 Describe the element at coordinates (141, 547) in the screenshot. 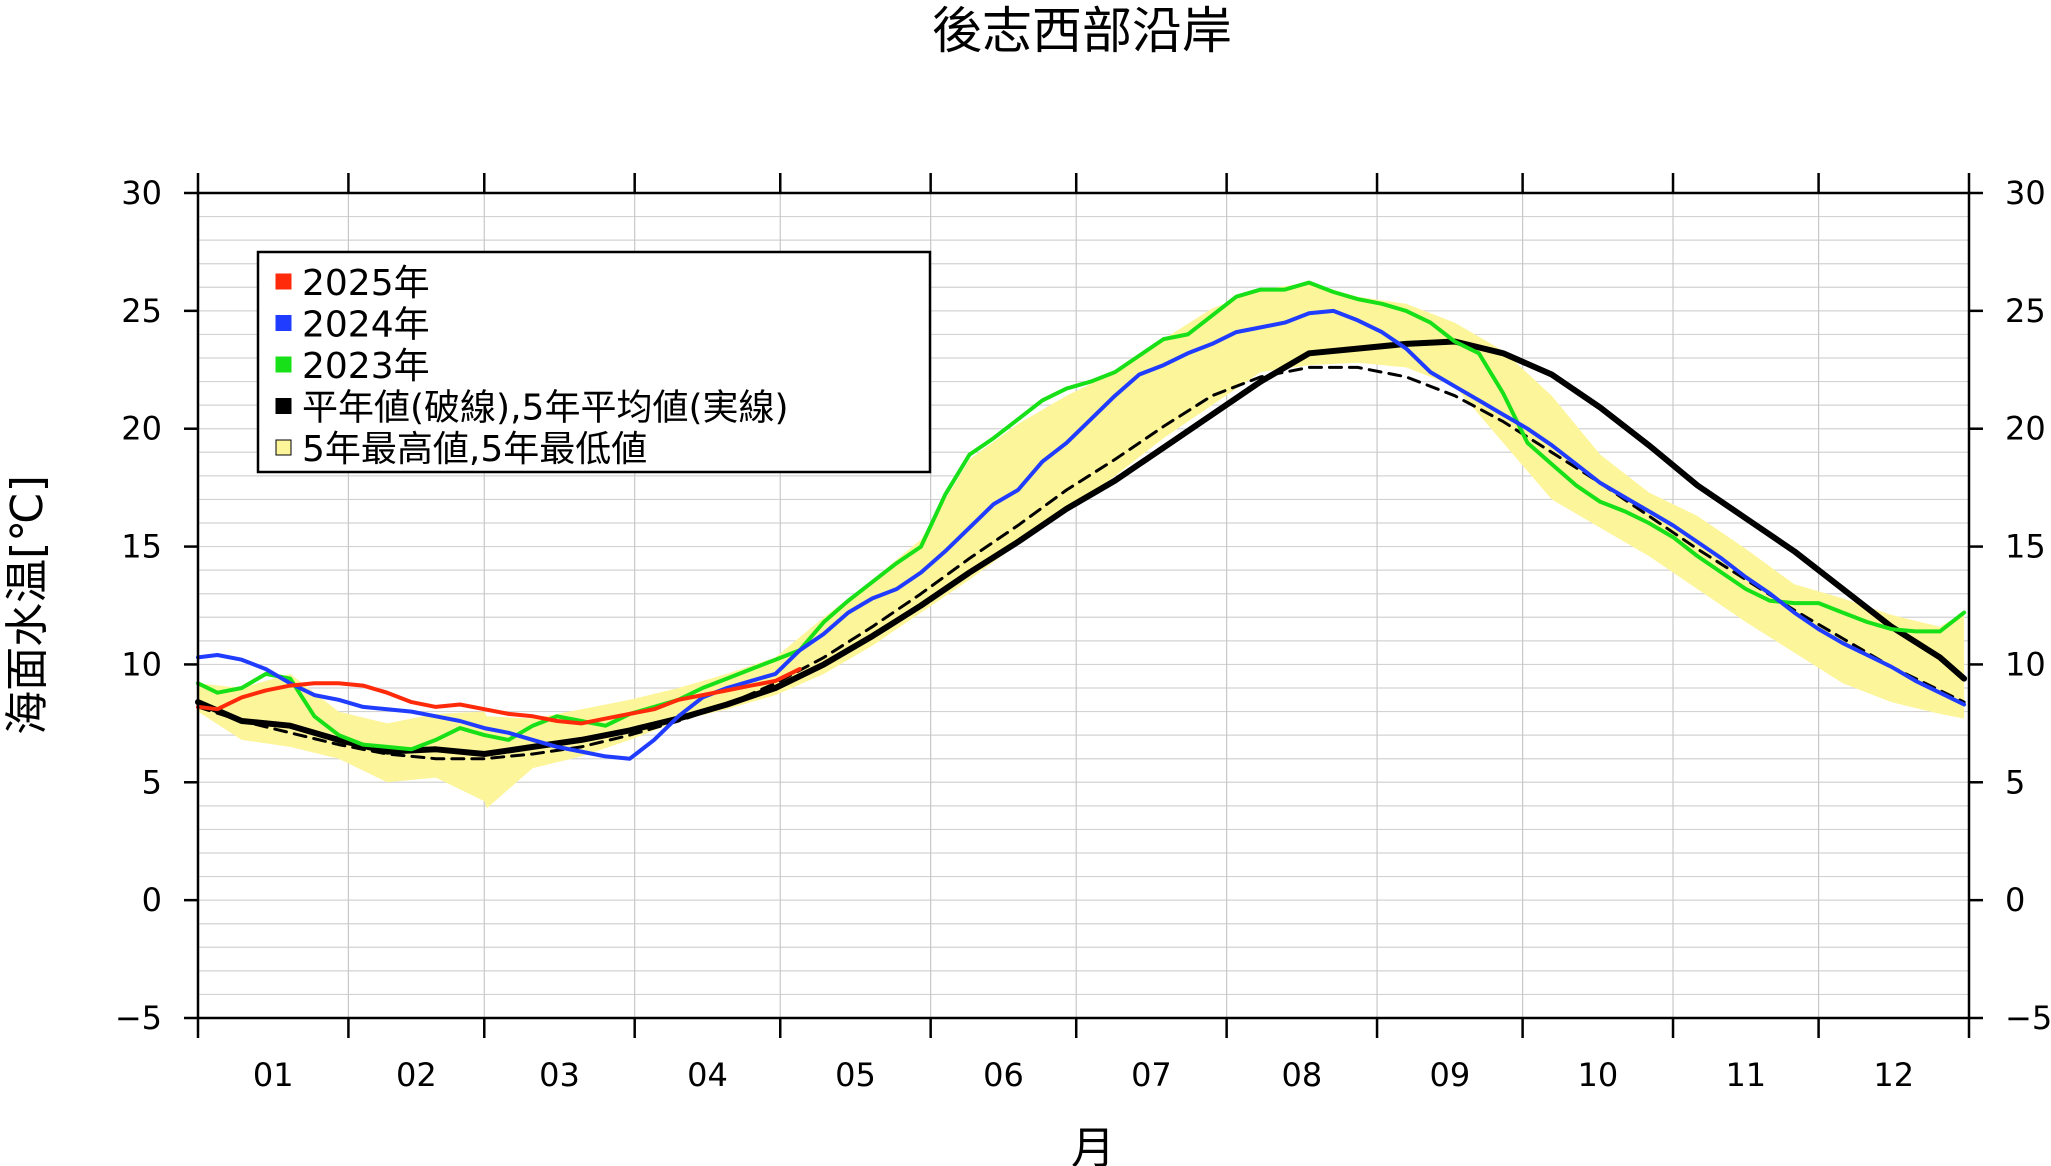

I see `y-tick-label-left: 15` at that location.